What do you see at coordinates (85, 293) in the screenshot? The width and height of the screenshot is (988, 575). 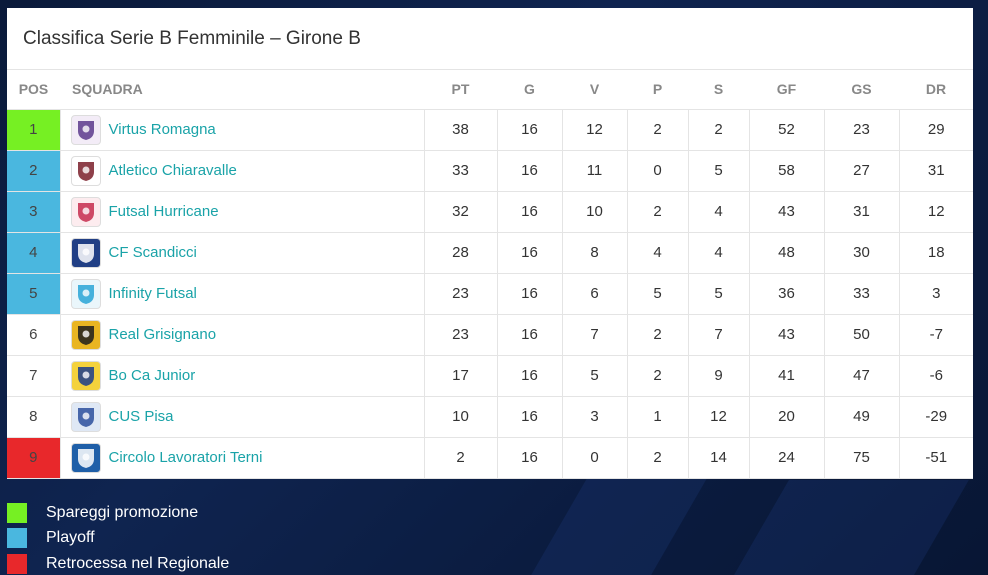 I see `infinity-futsal-crest-icon` at bounding box center [85, 293].